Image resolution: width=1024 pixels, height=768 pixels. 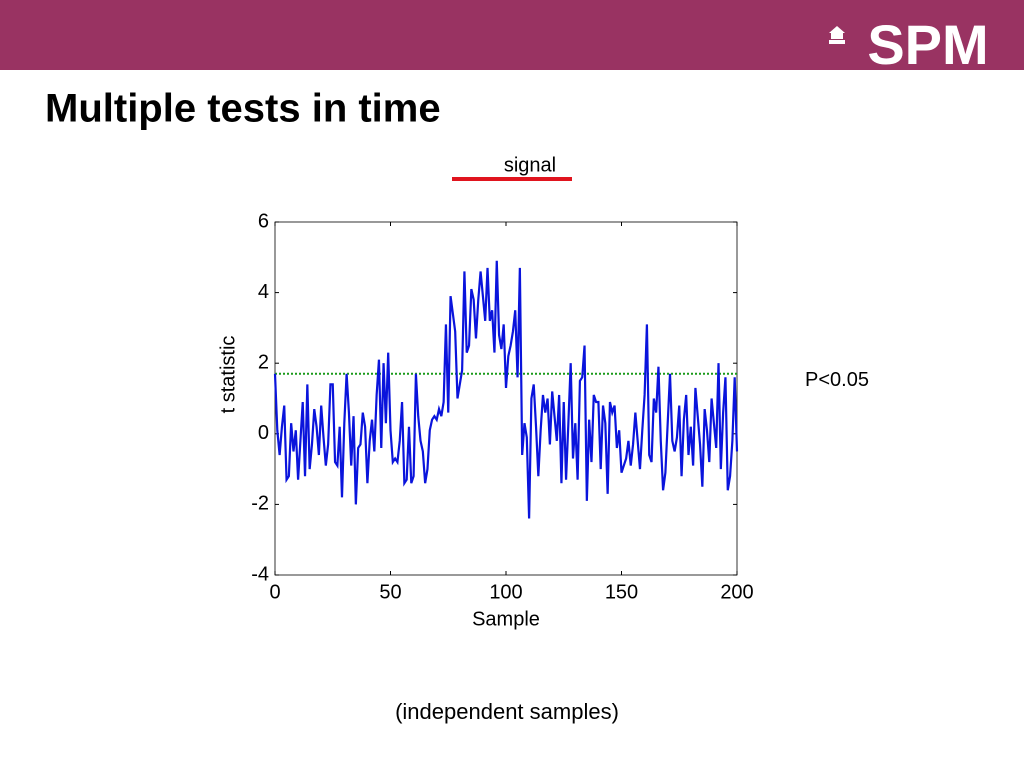 What do you see at coordinates (927, 44) in the screenshot?
I see `logo: SPM` at bounding box center [927, 44].